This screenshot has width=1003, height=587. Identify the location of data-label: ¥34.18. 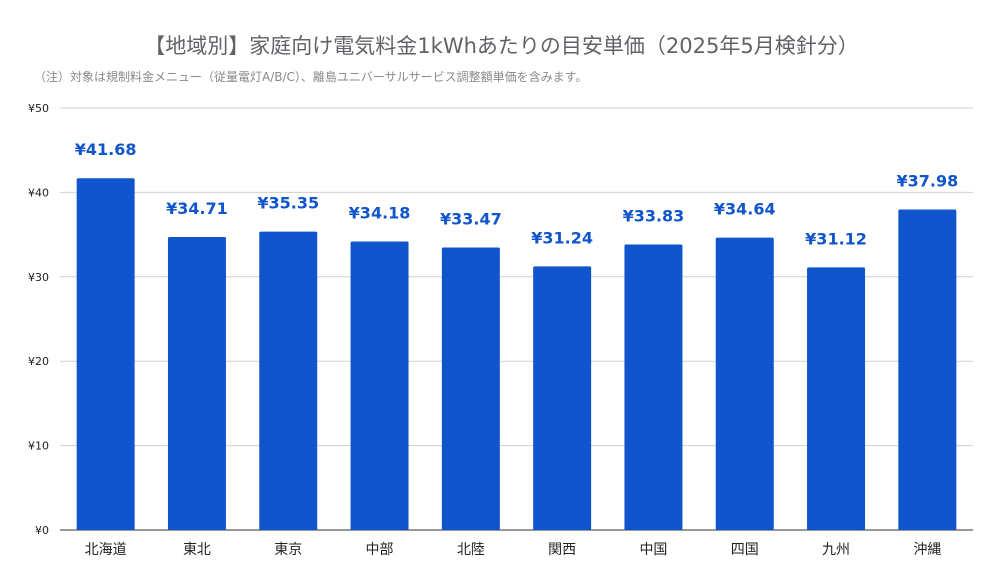
(380, 213).